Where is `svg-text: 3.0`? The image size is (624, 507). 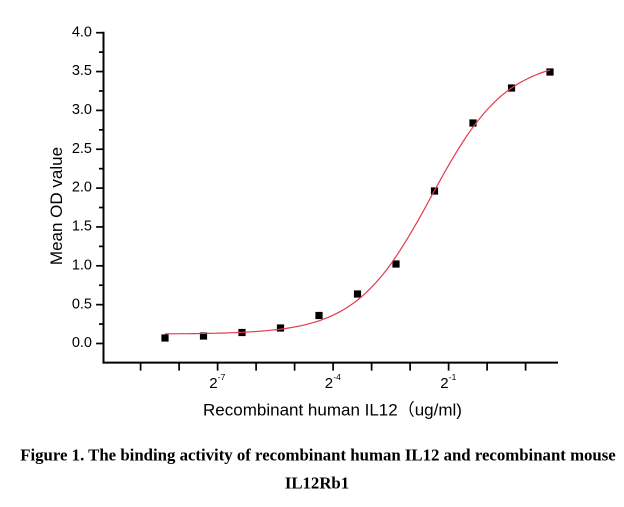 svg-text: 3.0 is located at coordinates (82, 110).